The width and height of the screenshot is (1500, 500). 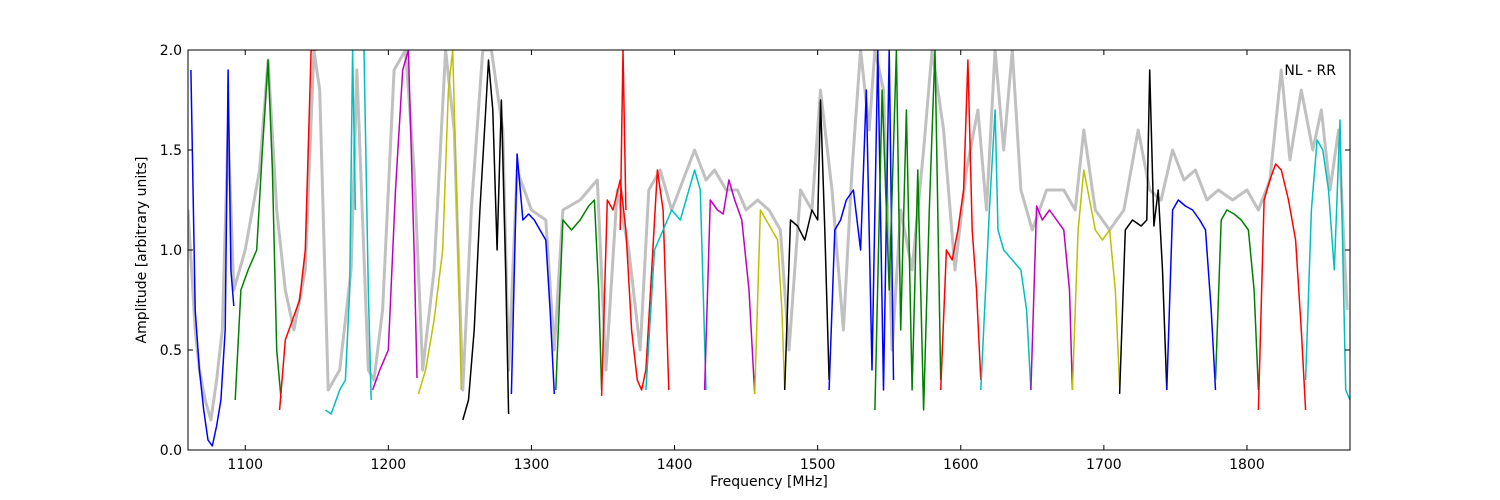 What do you see at coordinates (532, 465) in the screenshot?
I see `x-tick-label: 1300` at bounding box center [532, 465].